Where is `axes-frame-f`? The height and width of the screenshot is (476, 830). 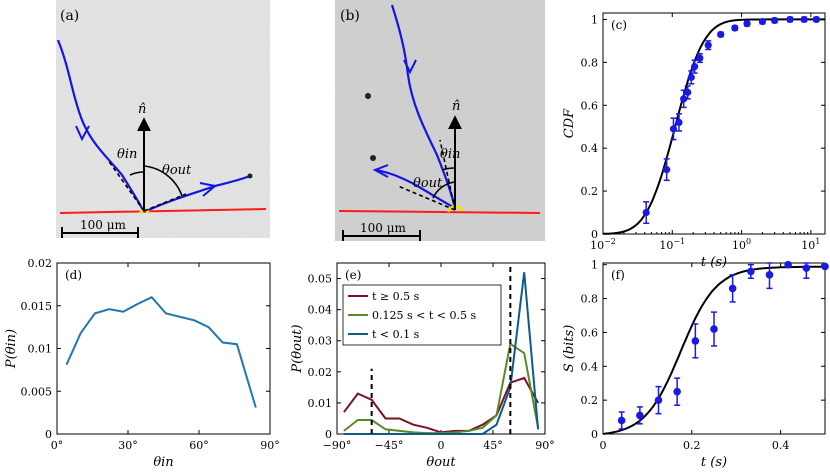
axes-frame-f is located at coordinates (714, 348).